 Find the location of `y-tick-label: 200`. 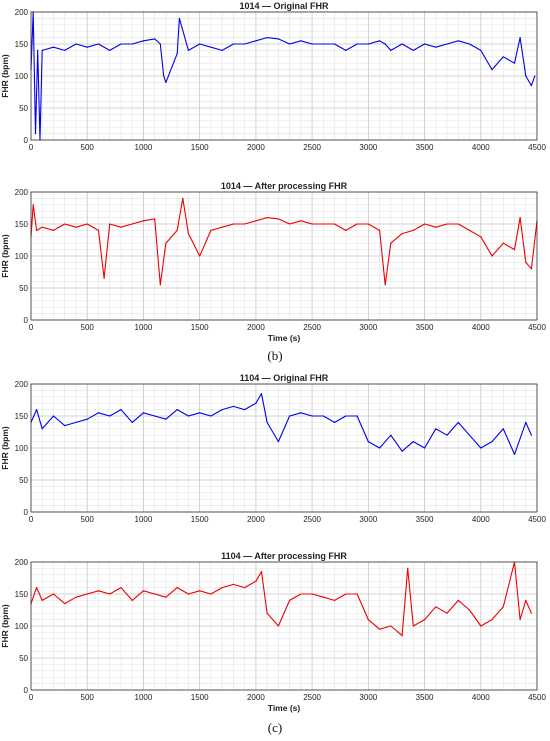

y-tick-label: 200 is located at coordinates (22, 192).